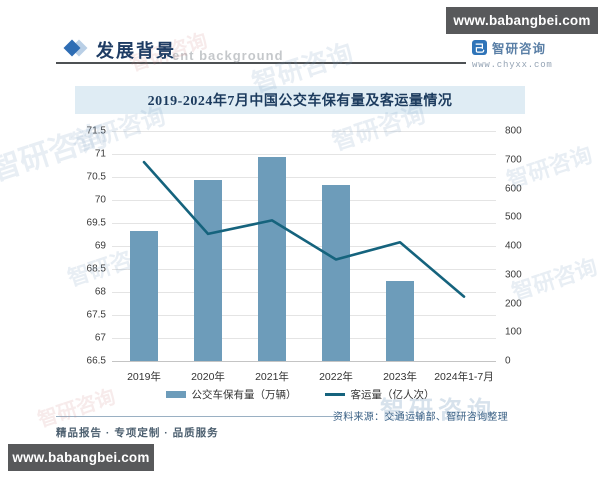 This screenshot has height=480, width=600. I want to click on right-axis-tick: 800, so click(513, 131).